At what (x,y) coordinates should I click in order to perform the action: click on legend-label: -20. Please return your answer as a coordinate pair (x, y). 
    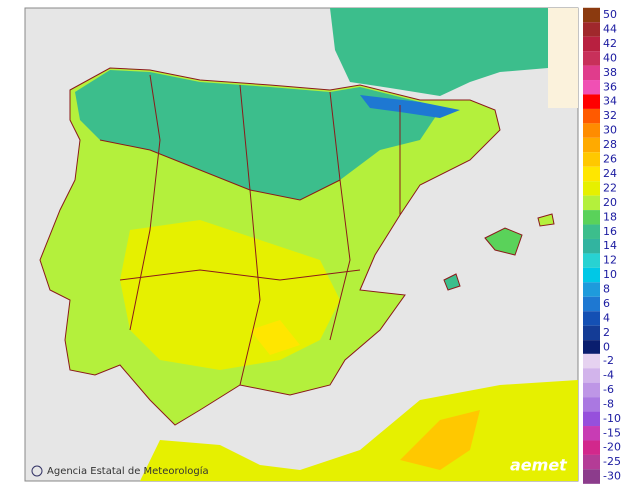
    Looking at the image, I should click on (612, 447).